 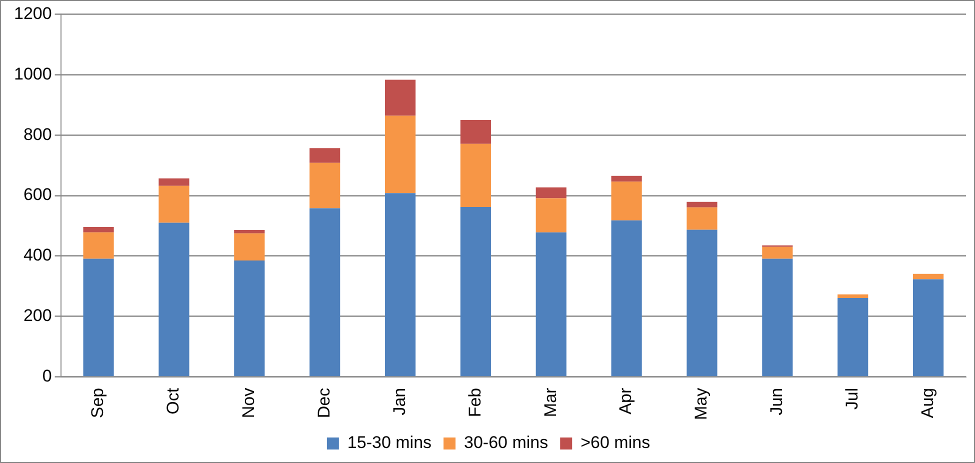 I want to click on y-tick-label: 200, so click(x=37, y=316).